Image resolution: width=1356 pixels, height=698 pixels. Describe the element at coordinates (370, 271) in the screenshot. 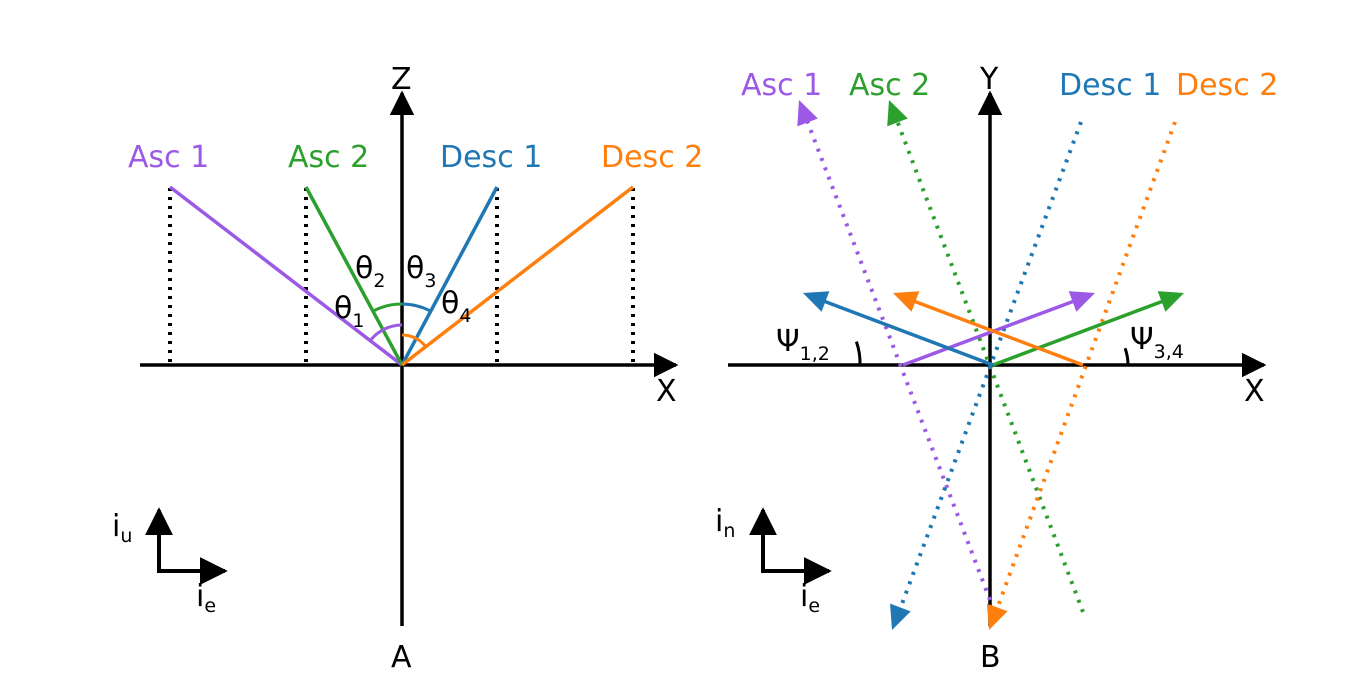

I see `label-theta2: θ2` at that location.